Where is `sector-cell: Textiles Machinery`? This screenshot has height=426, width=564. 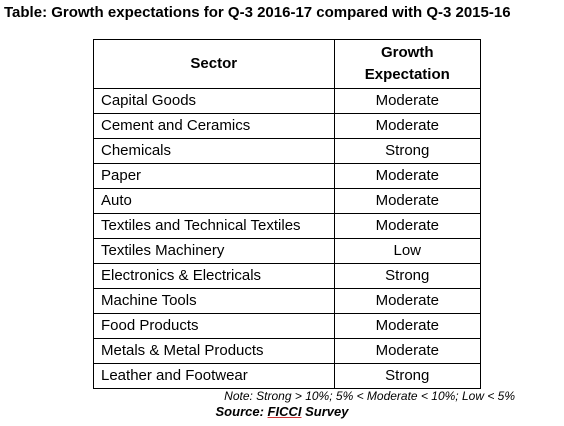
sector-cell: Textiles Machinery is located at coordinates (214, 251).